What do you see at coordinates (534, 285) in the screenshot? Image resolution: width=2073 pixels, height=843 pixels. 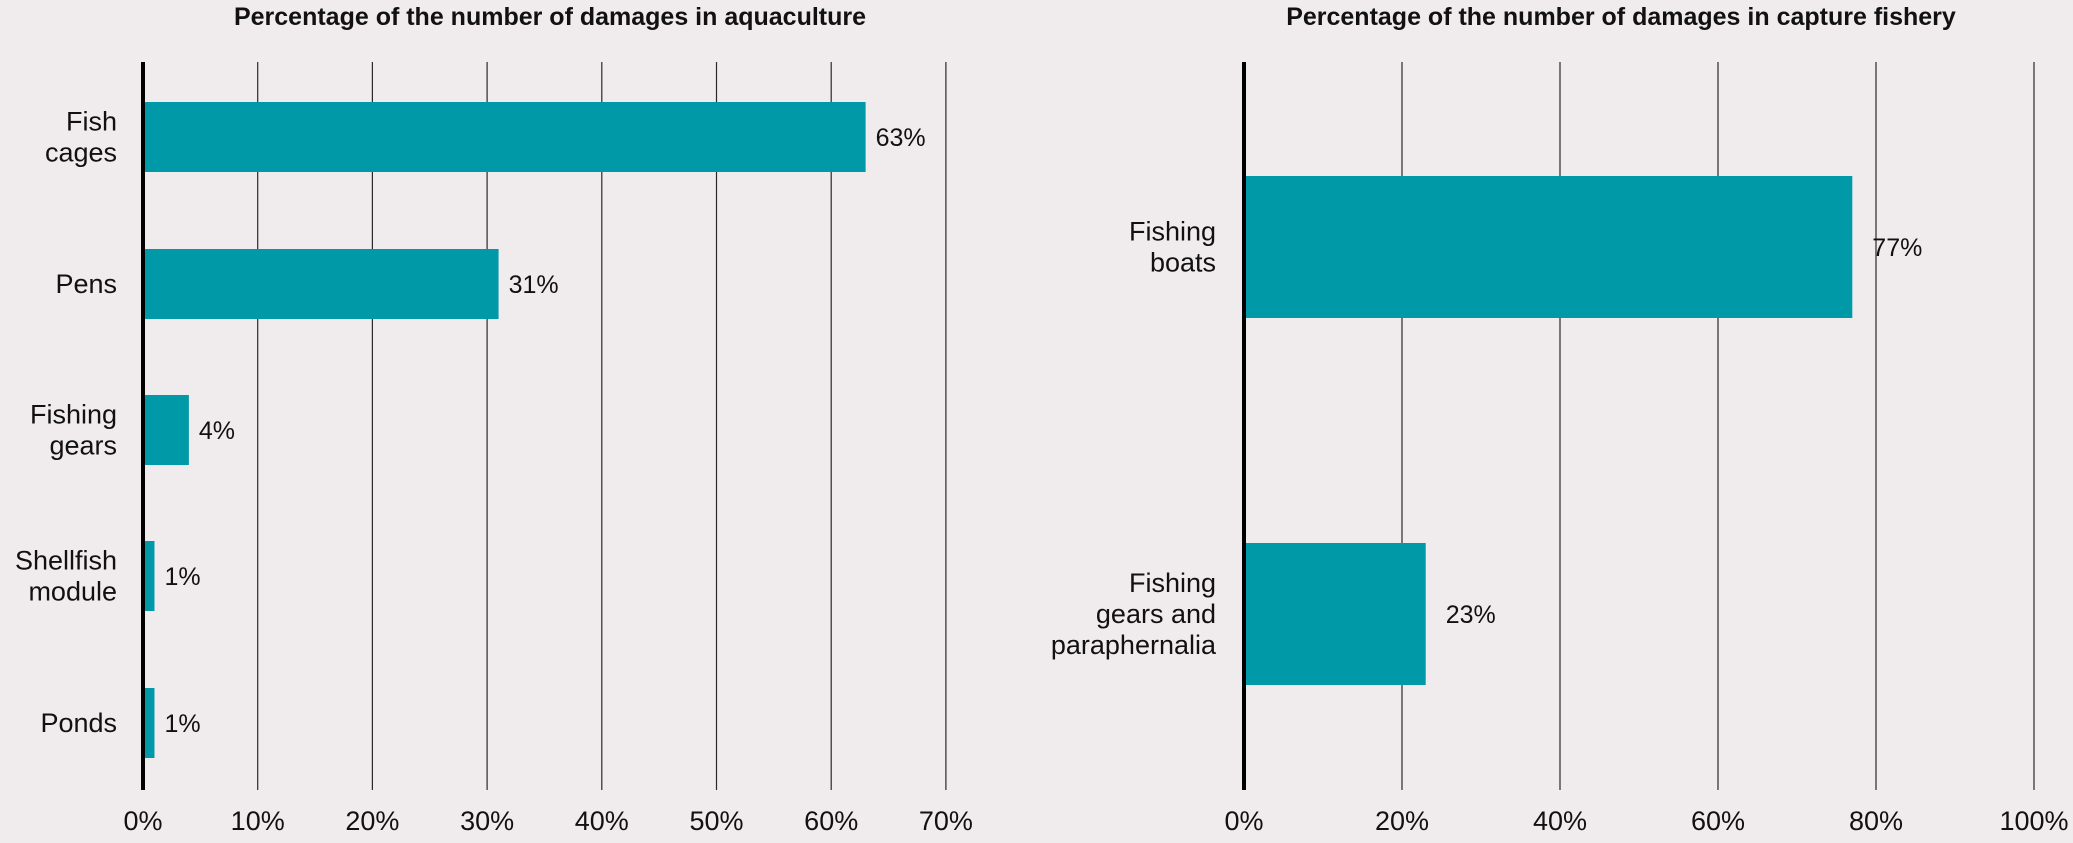 I see `bar-value-label: 31%` at bounding box center [534, 285].